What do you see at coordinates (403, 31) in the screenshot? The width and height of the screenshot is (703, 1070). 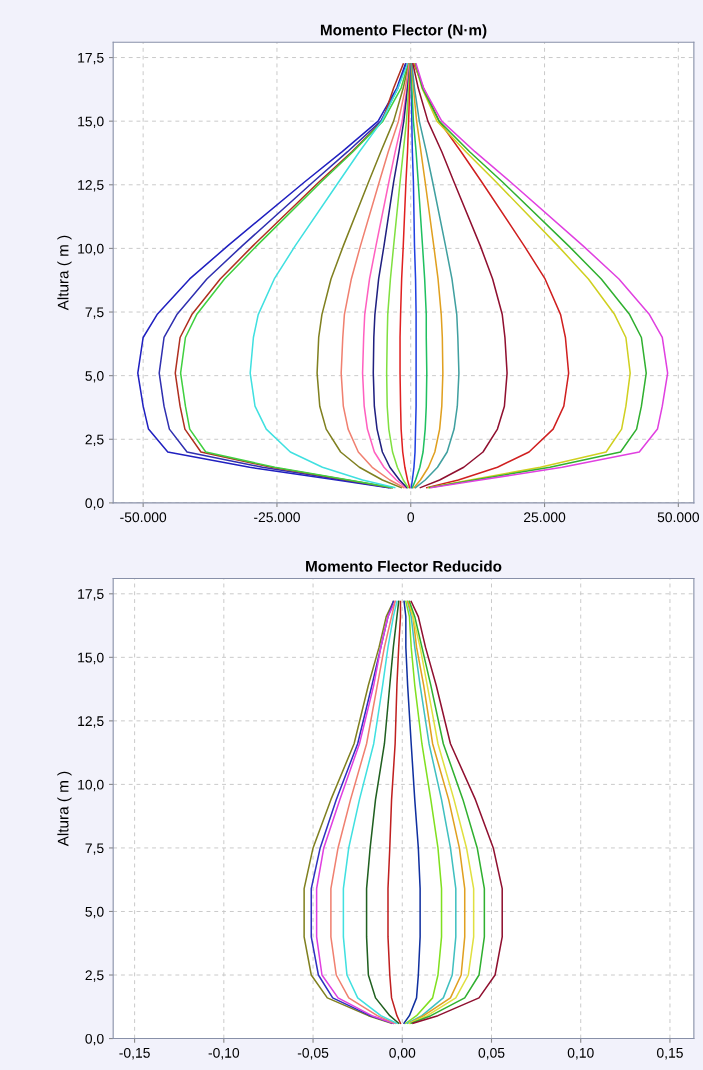 I see `chart-title: Momento Flector (N·m)` at bounding box center [403, 31].